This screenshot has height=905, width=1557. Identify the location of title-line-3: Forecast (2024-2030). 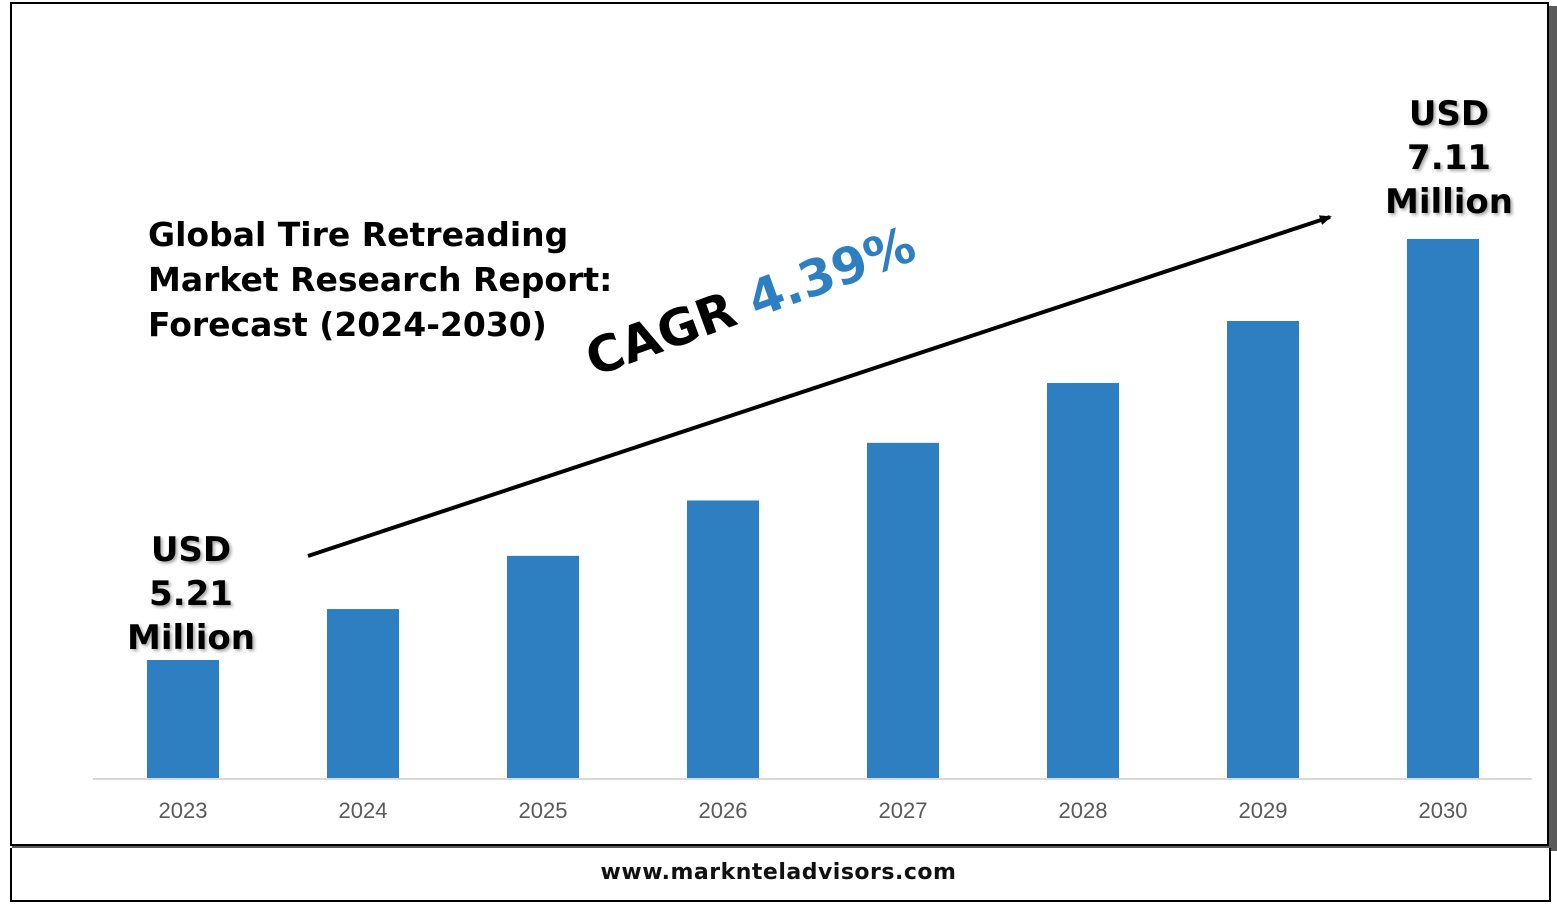
(347, 324).